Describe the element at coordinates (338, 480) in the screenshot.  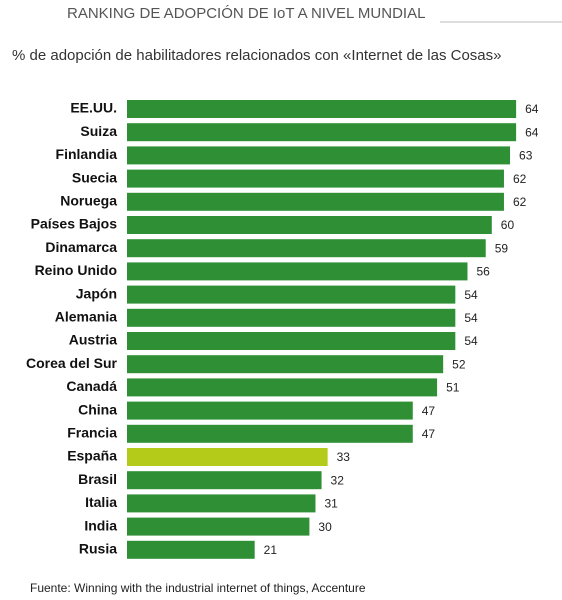
I see `value-label: 32` at that location.